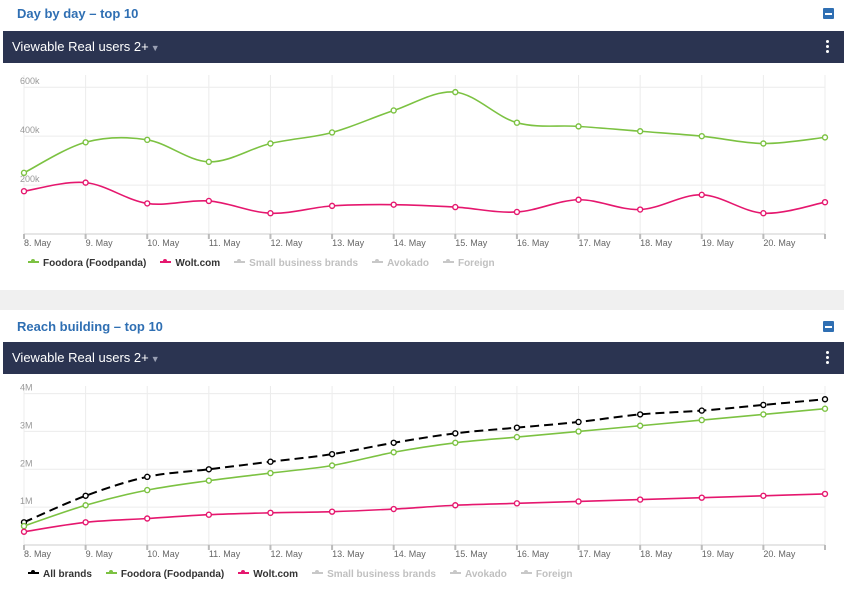  What do you see at coordinates (276, 574) in the screenshot?
I see `legend-label: Wolt.com` at bounding box center [276, 574].